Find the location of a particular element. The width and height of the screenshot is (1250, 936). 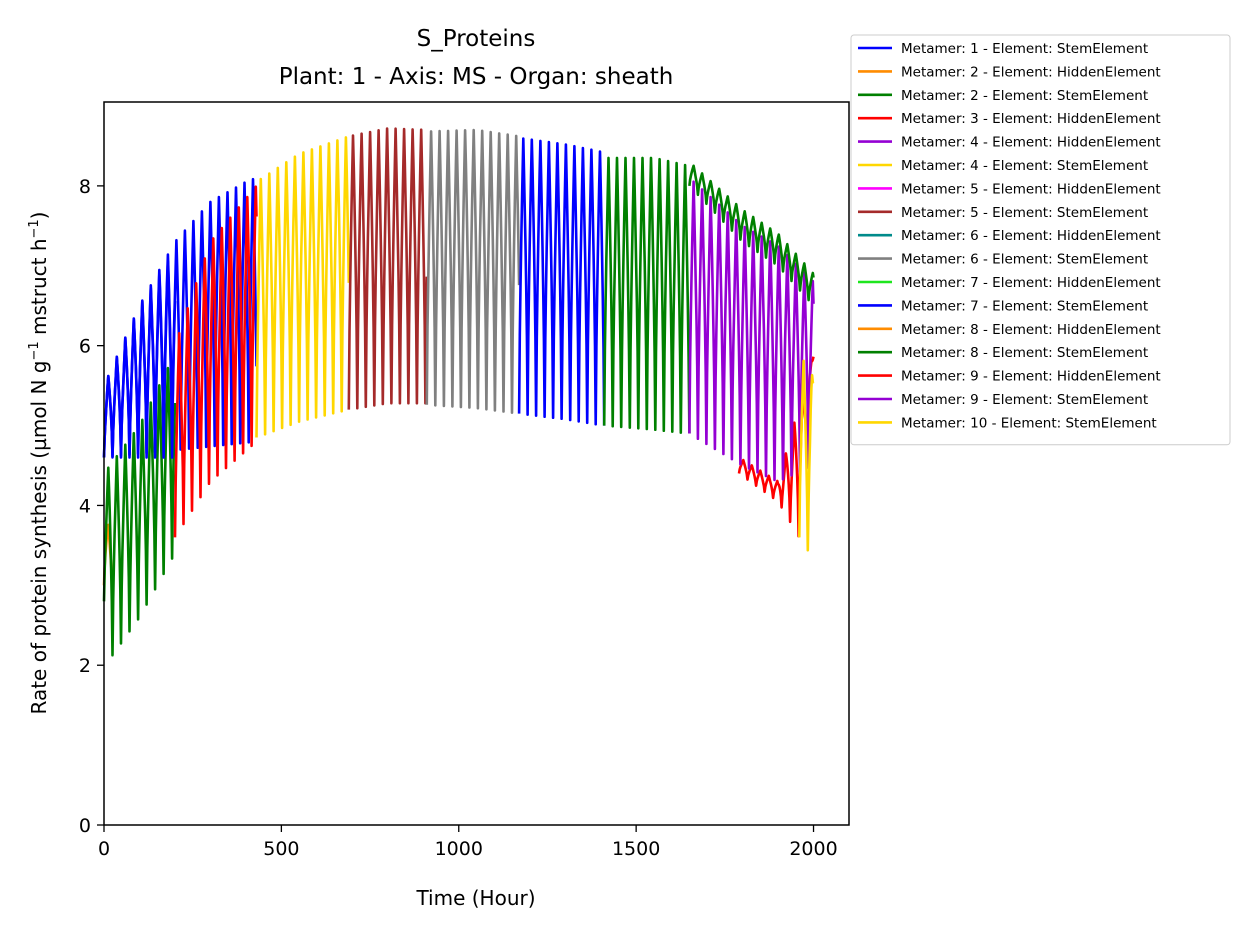

legend-entry-label: Metamer: 1 - Element: StemElement is located at coordinates (1024, 49).